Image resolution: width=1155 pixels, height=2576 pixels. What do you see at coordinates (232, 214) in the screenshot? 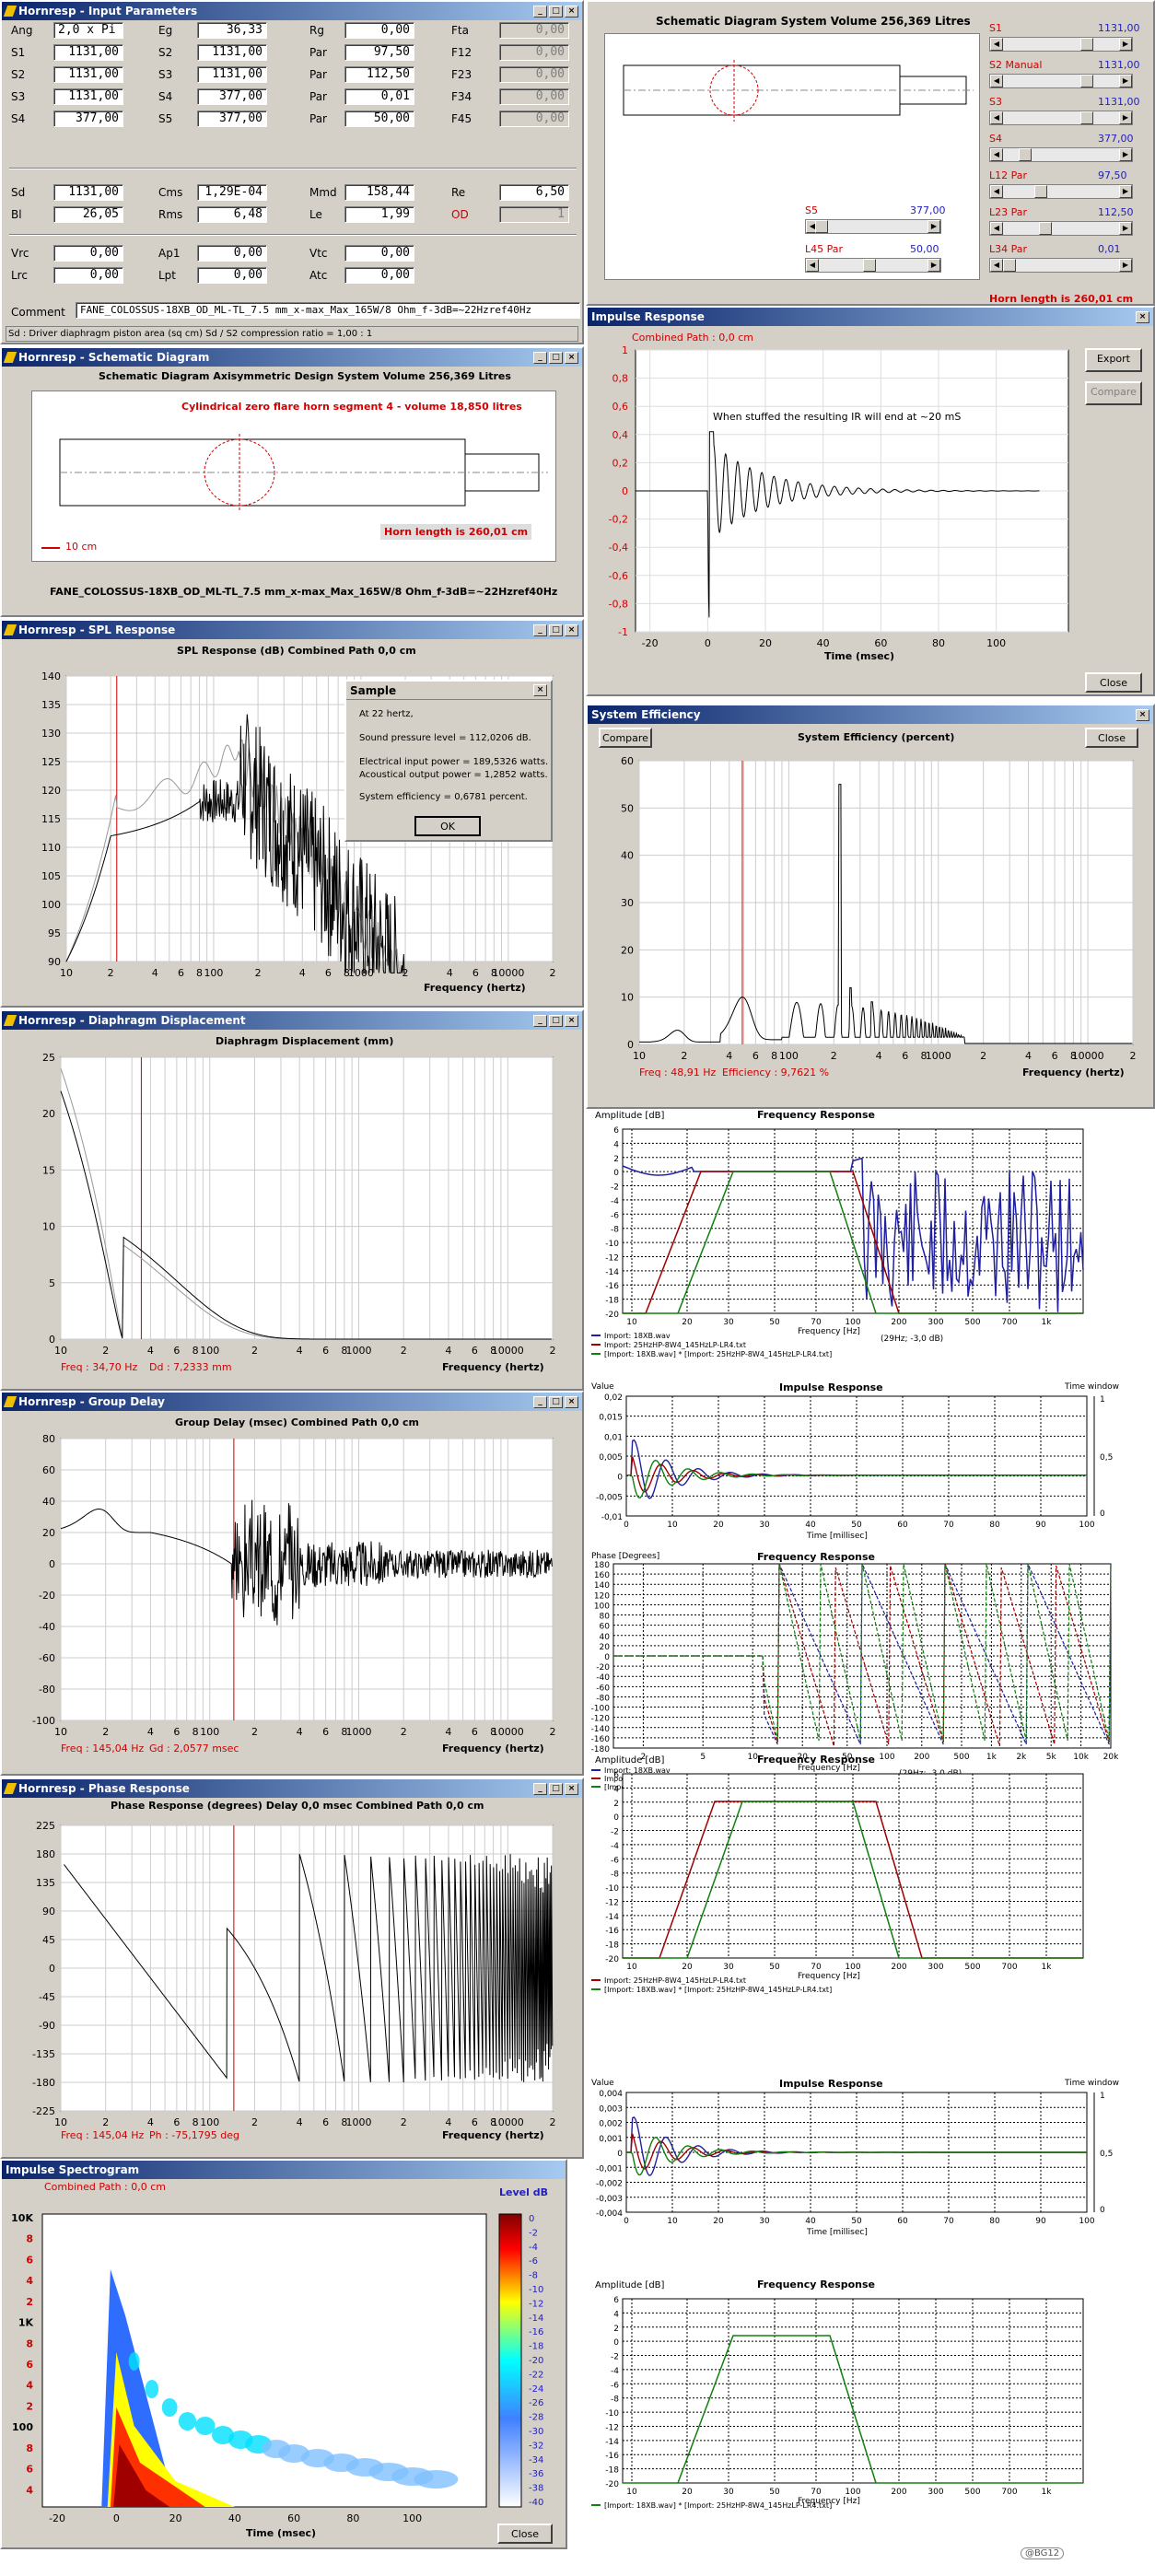
I see `param-field-rms: 6,48` at bounding box center [232, 214].